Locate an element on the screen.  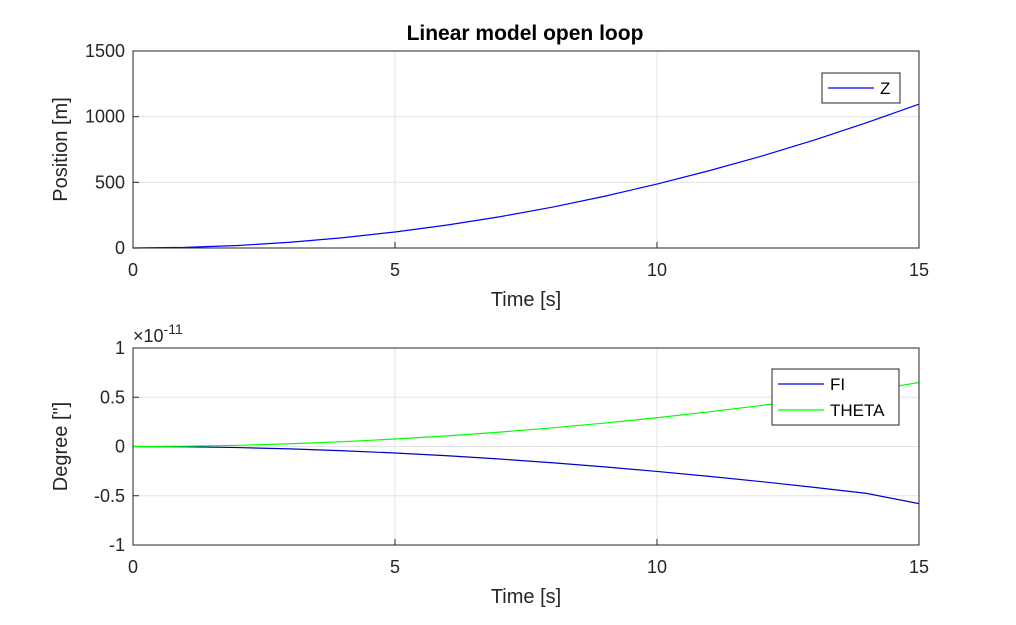
y-tick-label: 1 is located at coordinates (120, 348).